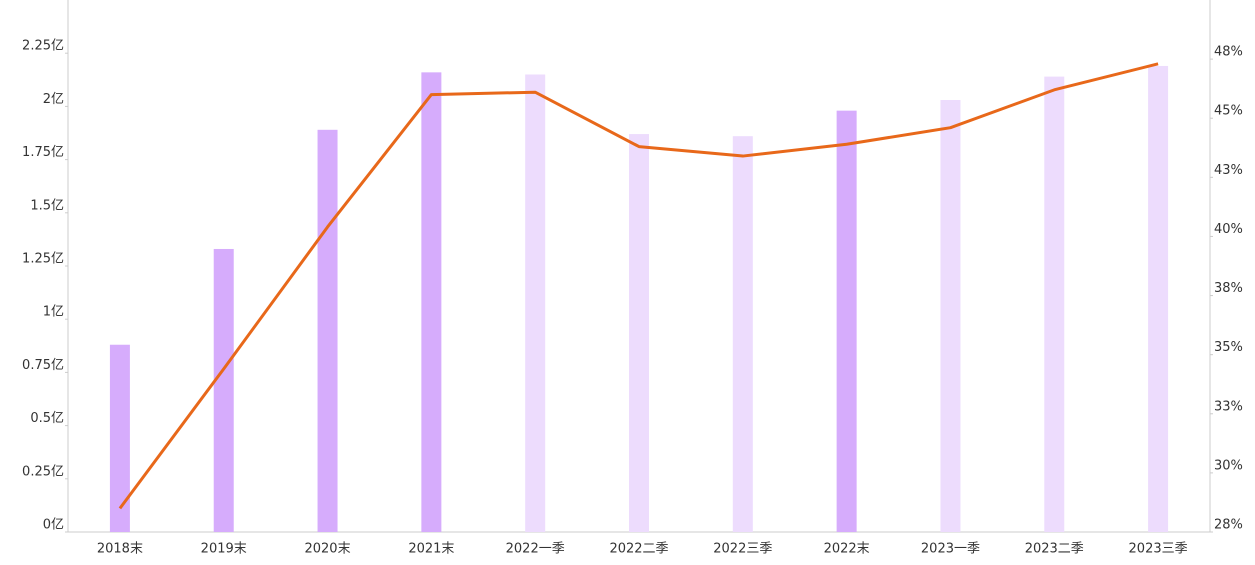 The height and width of the screenshot is (565, 1255). I want to click on x-tick-label: 2022三季, so click(742, 549).